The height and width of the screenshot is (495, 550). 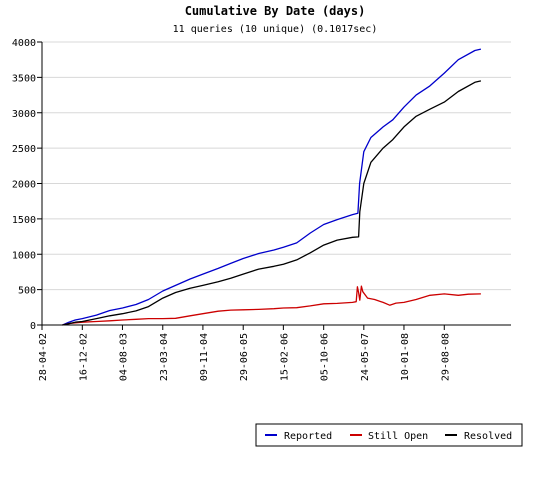 What do you see at coordinates (244, 357) in the screenshot?
I see `x-tick-label-29-06-05: 29-06-05` at bounding box center [244, 357].